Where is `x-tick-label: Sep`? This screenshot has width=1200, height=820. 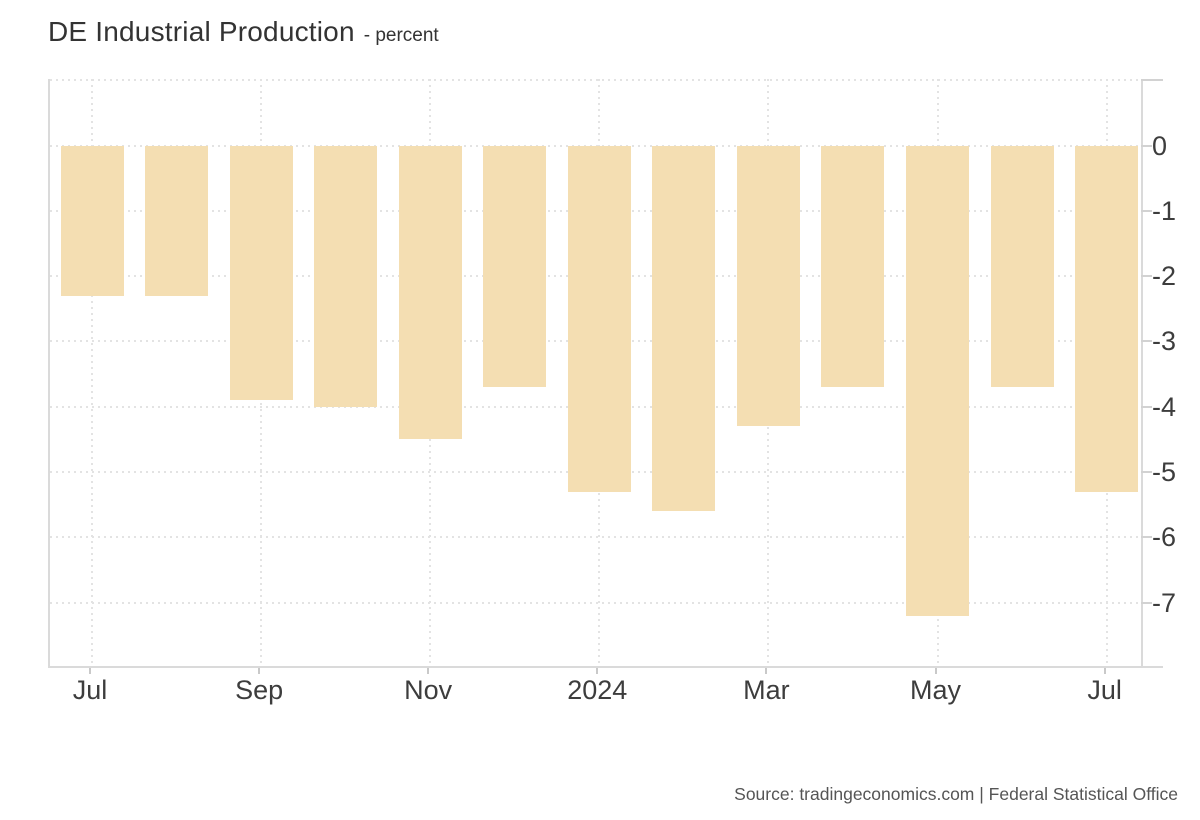 x-tick-label: Sep is located at coordinates (259, 690).